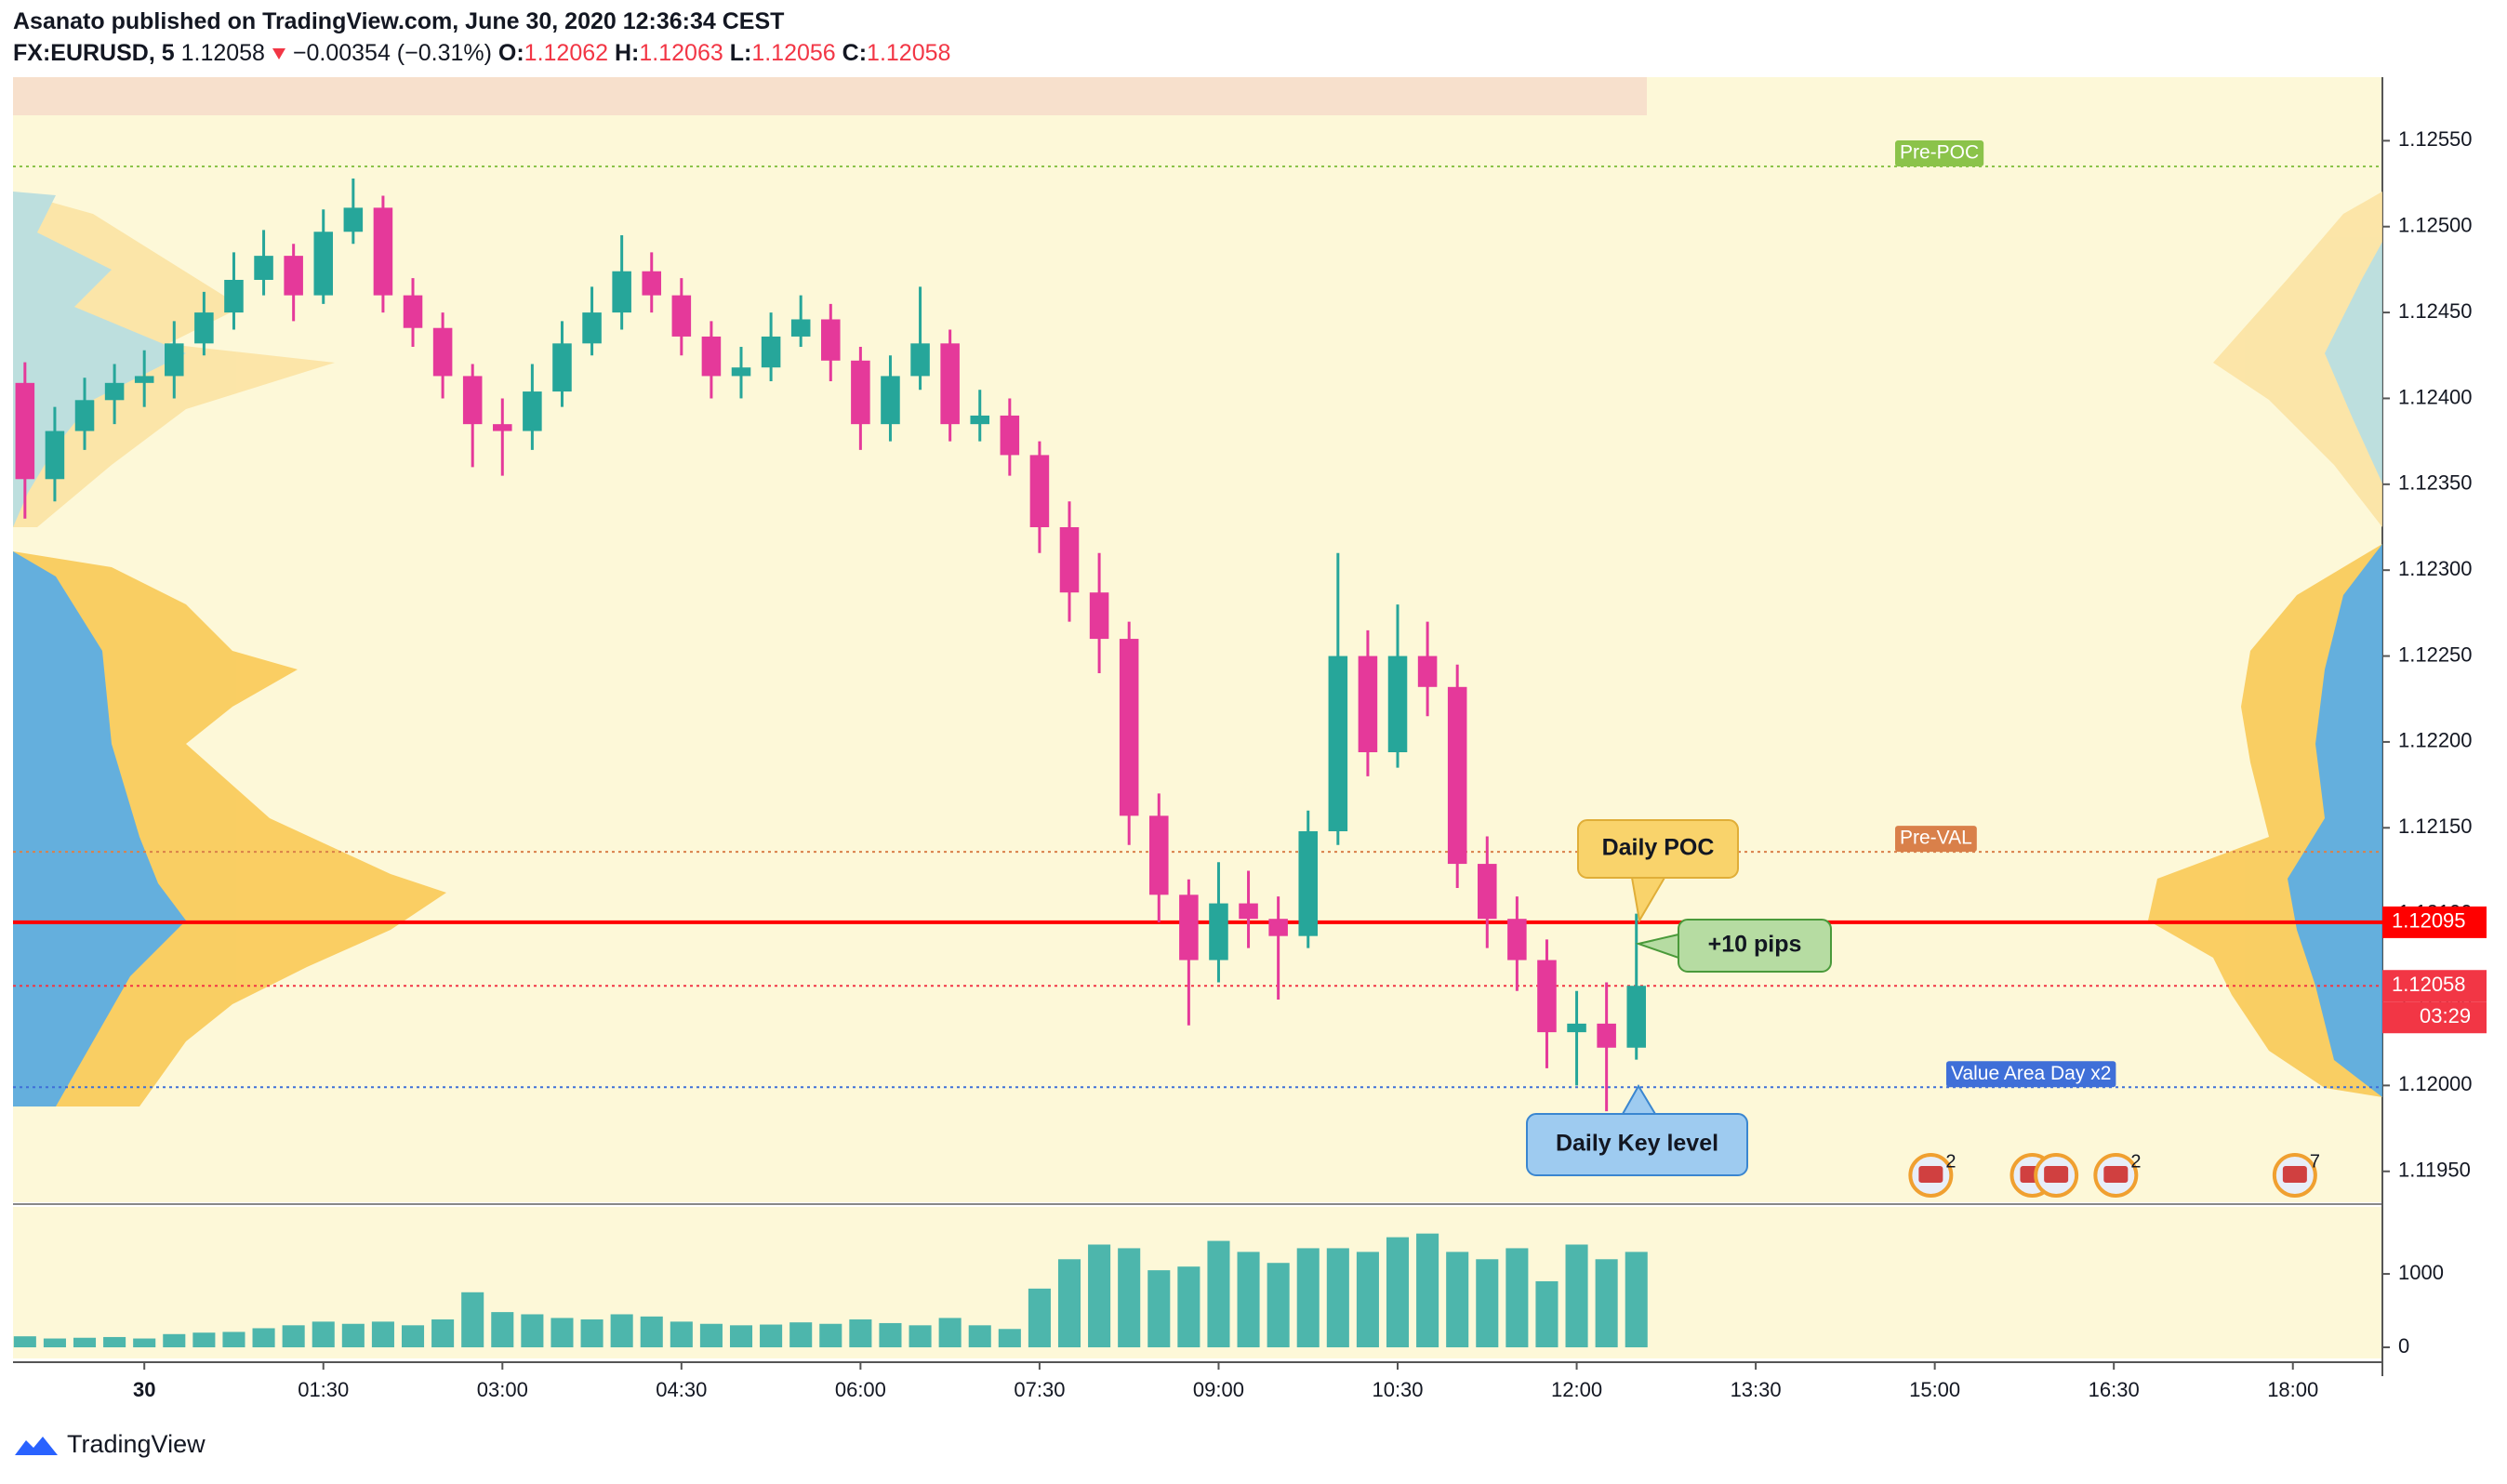 This screenshot has height=1484, width=2507. Describe the element at coordinates (2435, 396) in the screenshot. I see `y-tick-label: 1.12400` at that location.